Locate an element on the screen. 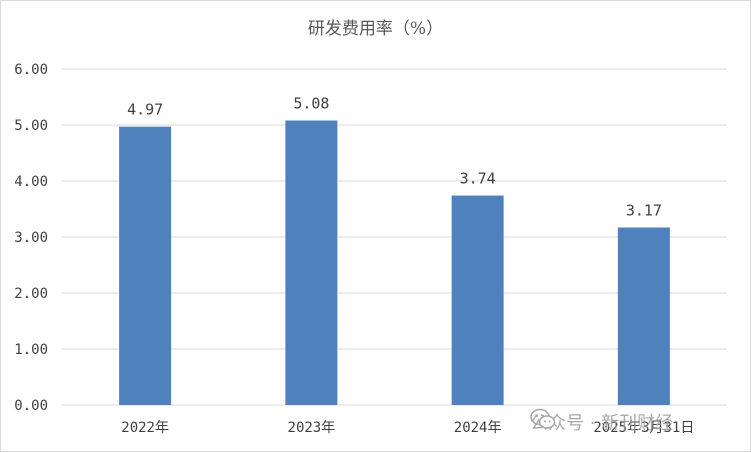 The width and height of the screenshot is (751, 452). y-tick-label: 5.00 is located at coordinates (31, 126).